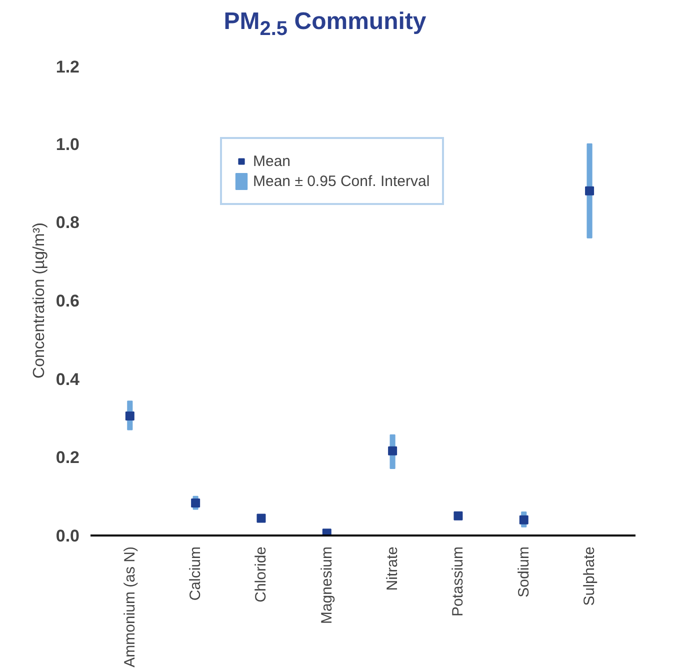 Image resolution: width=678 pixels, height=672 pixels. Describe the element at coordinates (68, 379) in the screenshot. I see `y-tick-label: 0.4` at that location.